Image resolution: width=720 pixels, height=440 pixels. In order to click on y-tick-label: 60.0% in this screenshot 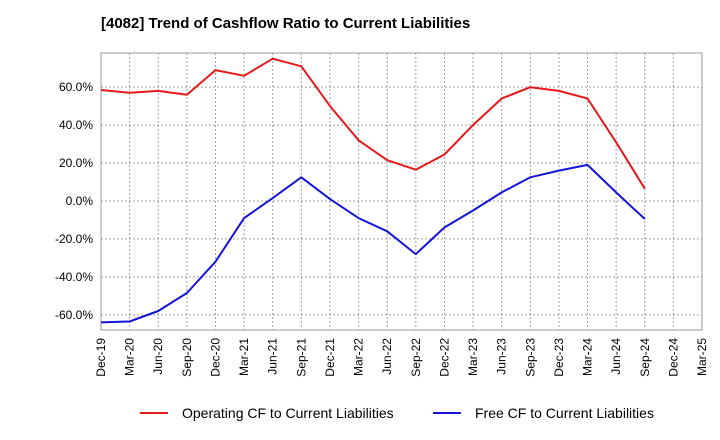, I will do `click(76, 87)`.